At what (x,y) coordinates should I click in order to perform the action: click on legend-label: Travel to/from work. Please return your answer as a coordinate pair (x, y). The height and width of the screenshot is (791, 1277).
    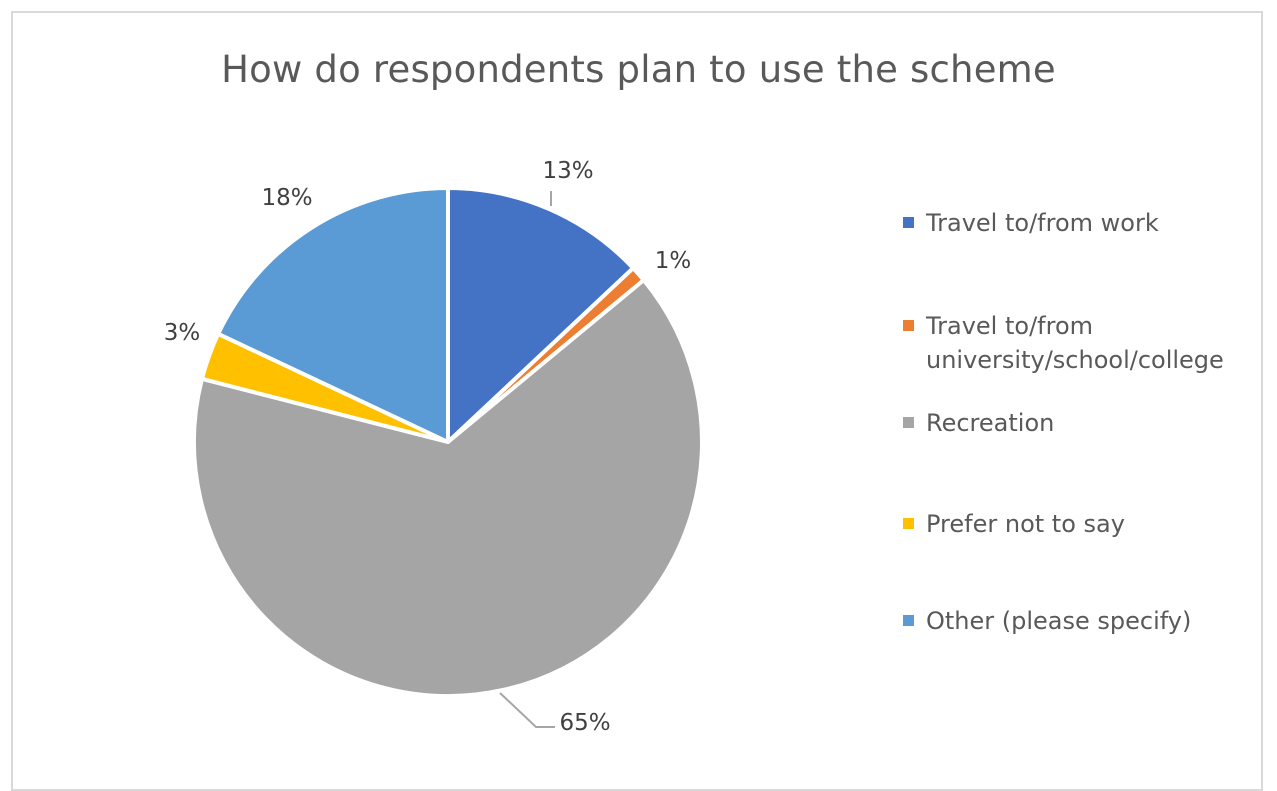
    Looking at the image, I should click on (1042, 223).